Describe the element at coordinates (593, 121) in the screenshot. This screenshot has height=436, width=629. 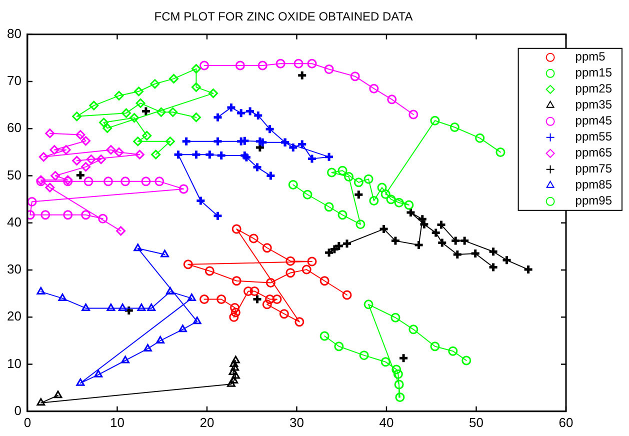
I see `legend-label: ppm45` at that location.